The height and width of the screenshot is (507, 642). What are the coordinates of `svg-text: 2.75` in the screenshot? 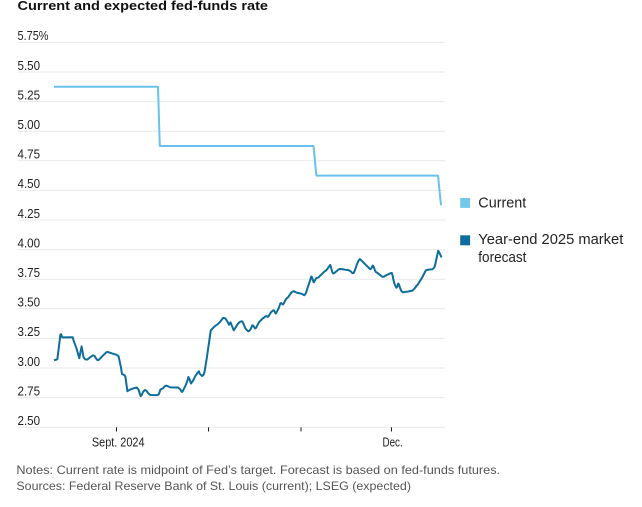 It's located at (29, 390).